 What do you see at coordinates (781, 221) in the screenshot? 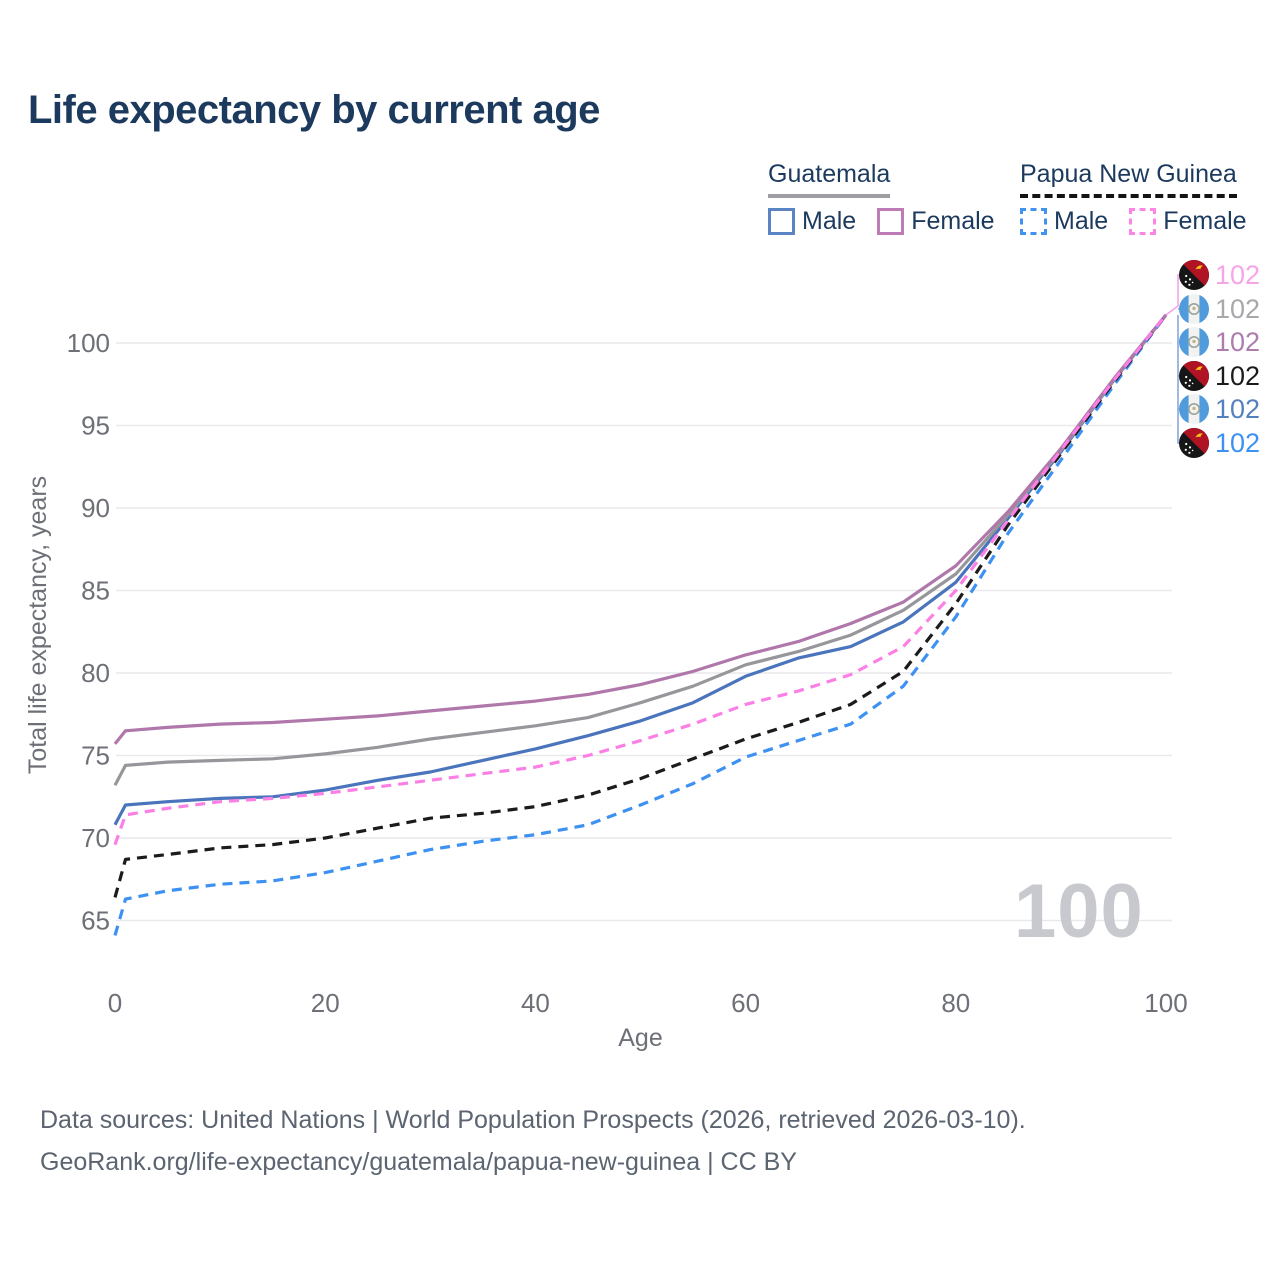
I see `legend-swatch-guatemala-male` at bounding box center [781, 221].